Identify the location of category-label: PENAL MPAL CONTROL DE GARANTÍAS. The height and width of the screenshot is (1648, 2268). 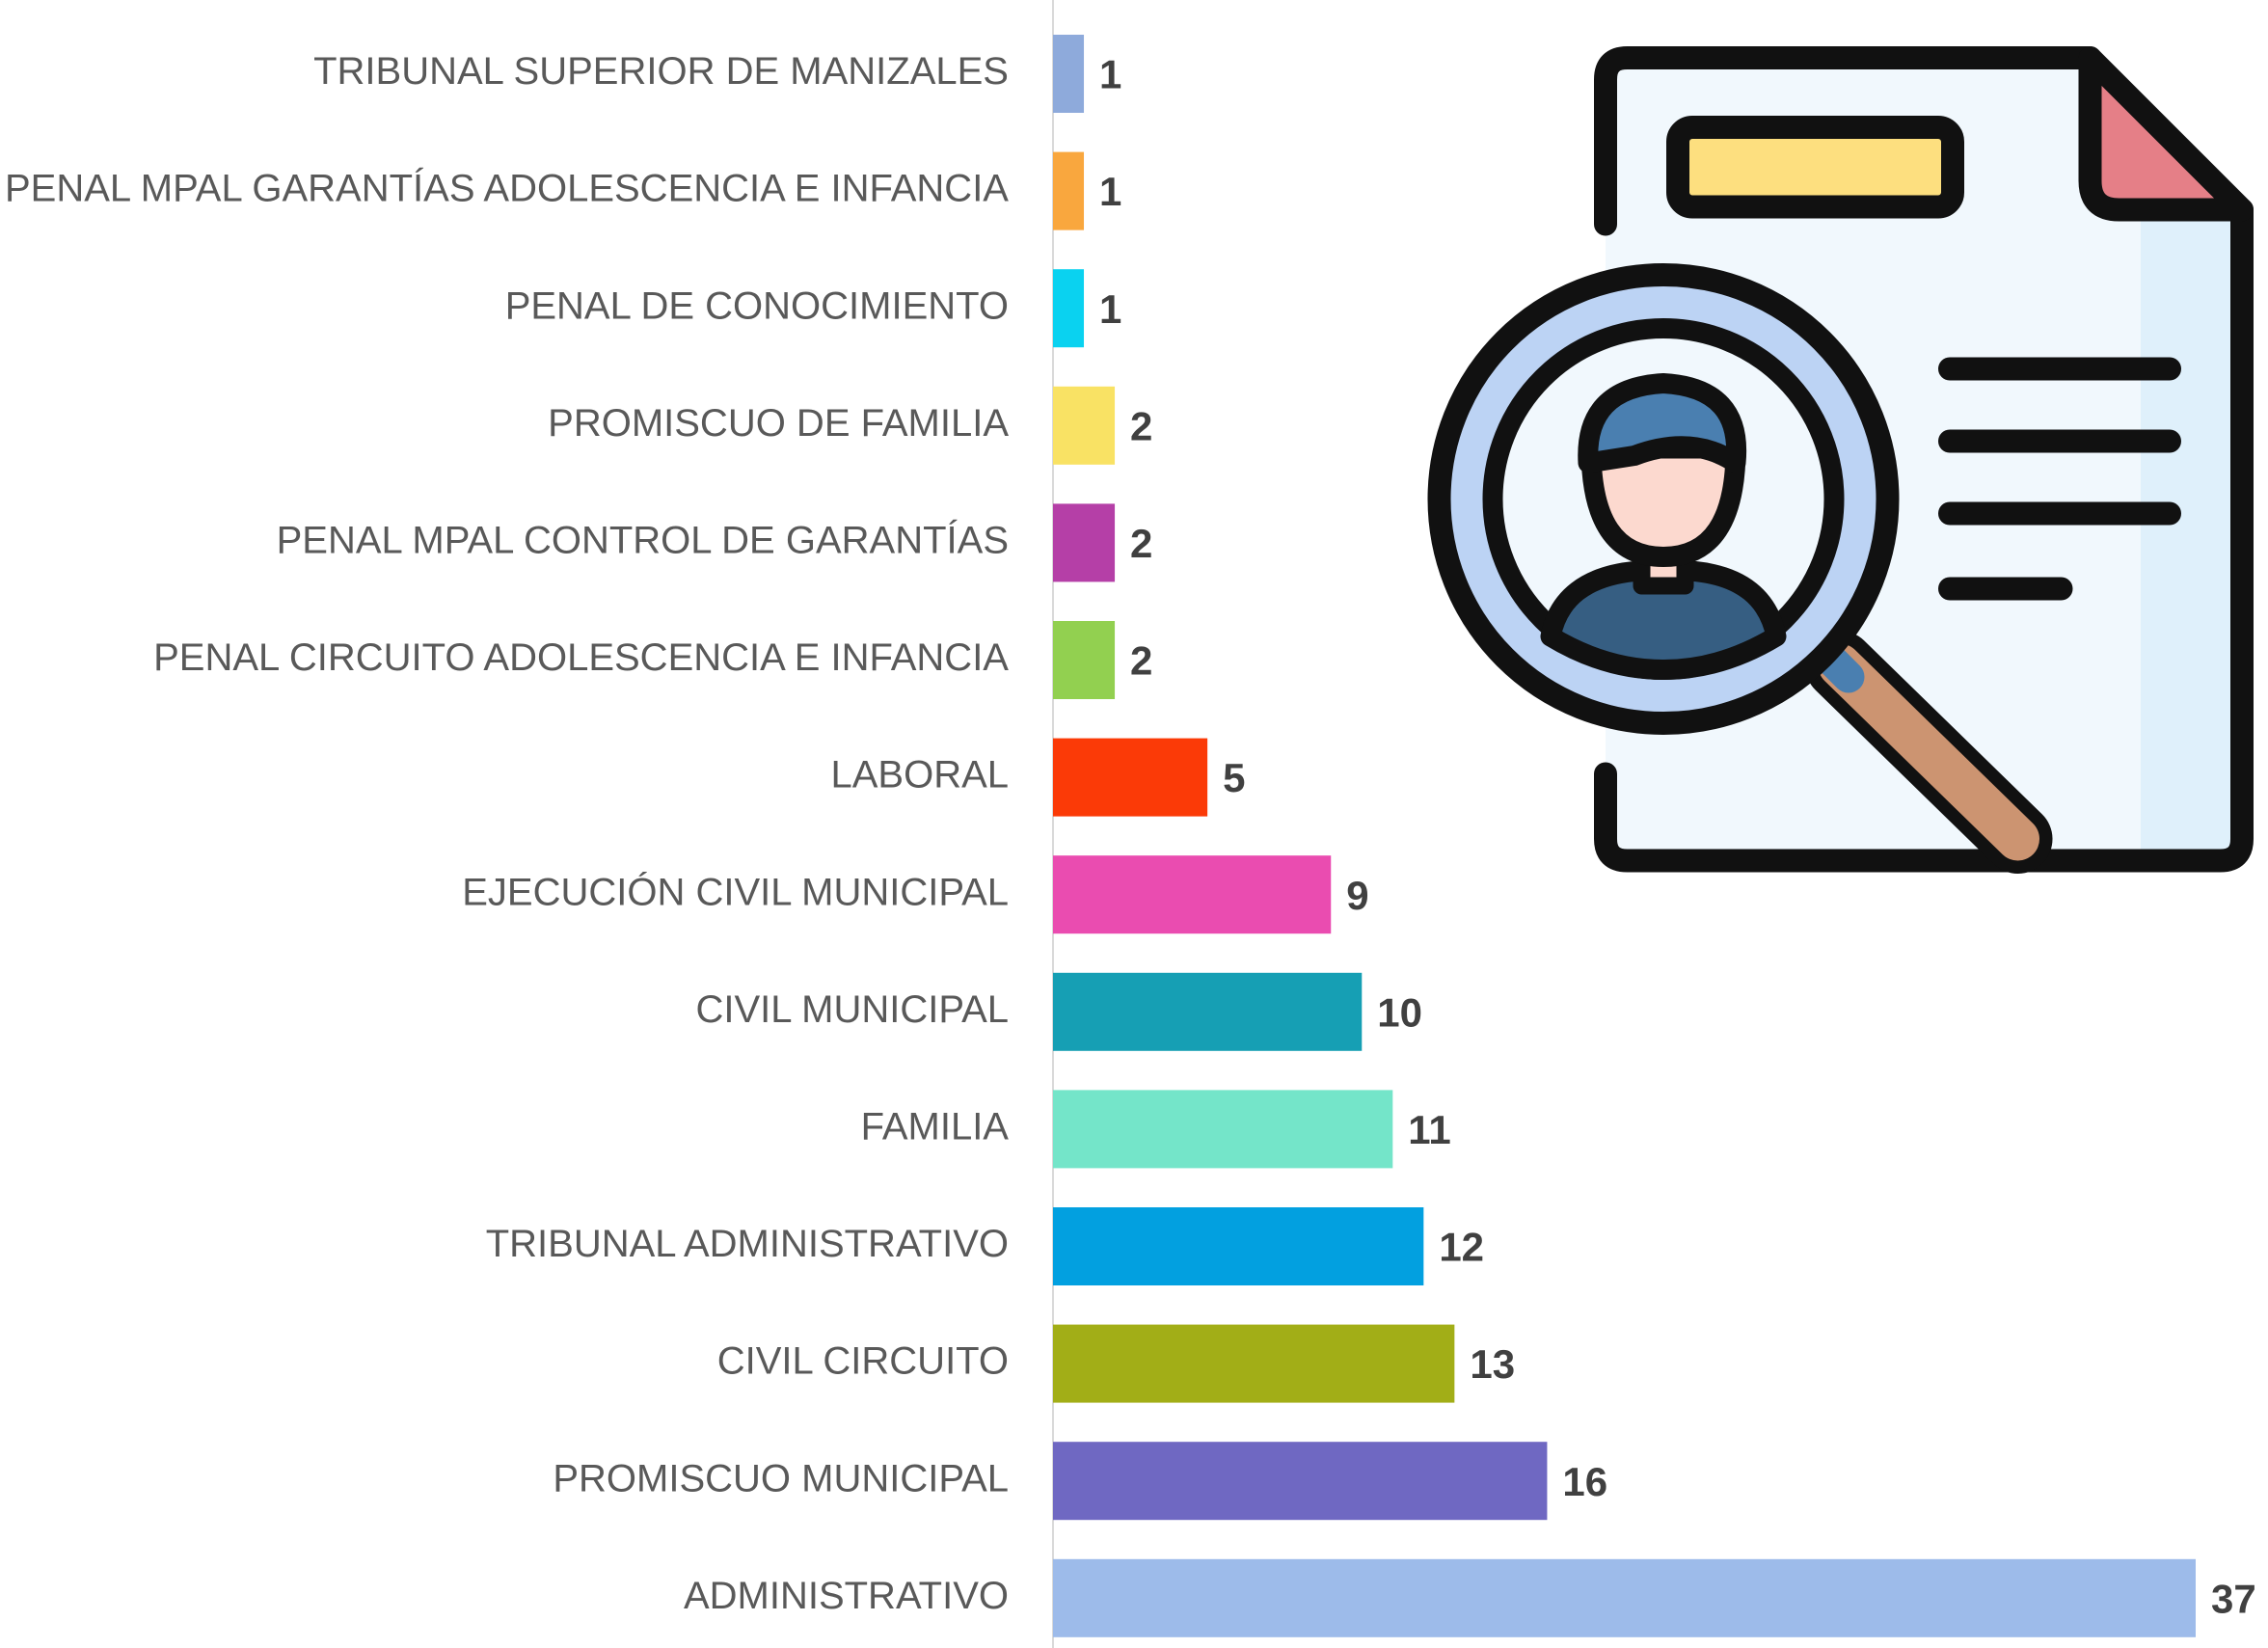
(643, 539).